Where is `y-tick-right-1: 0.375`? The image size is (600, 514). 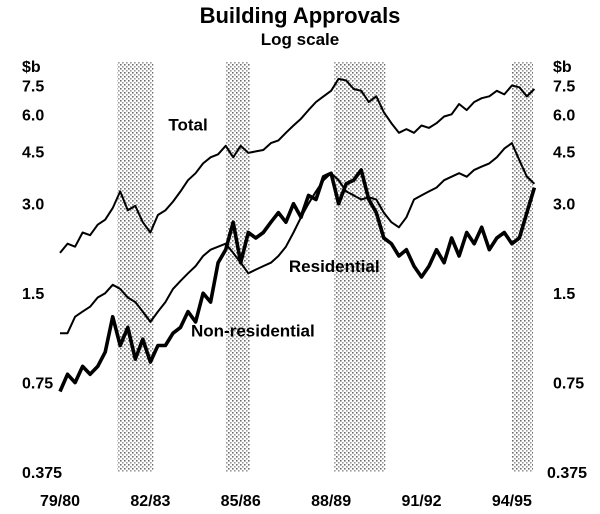
y-tick-right-1: 0.375 is located at coordinates (567, 473).